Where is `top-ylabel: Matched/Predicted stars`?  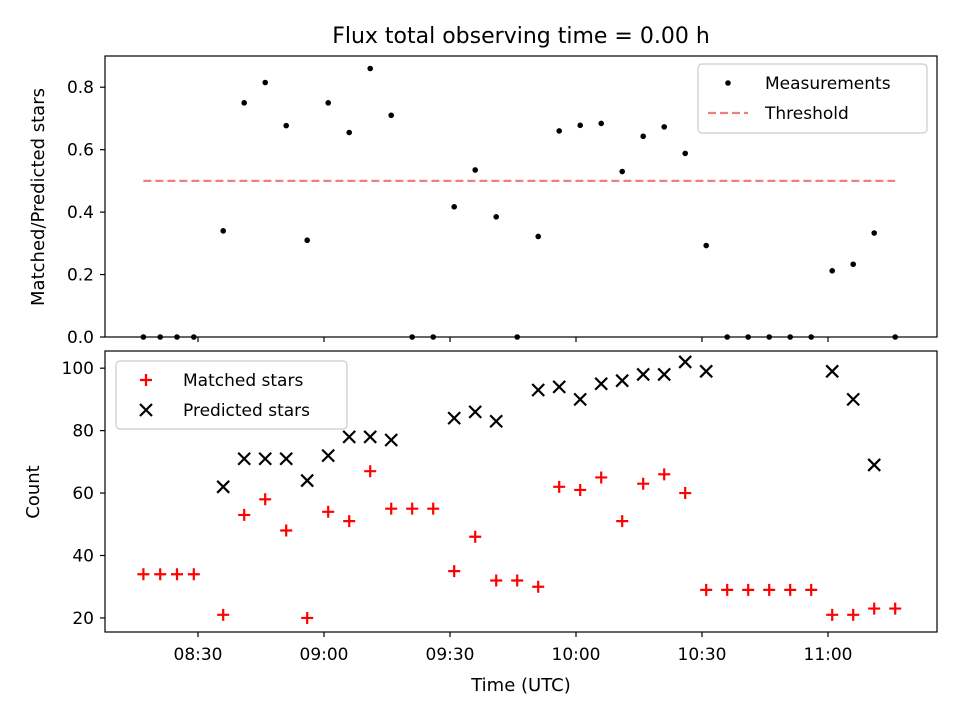
top-ylabel: Matched/Predicted stars is located at coordinates (38, 197).